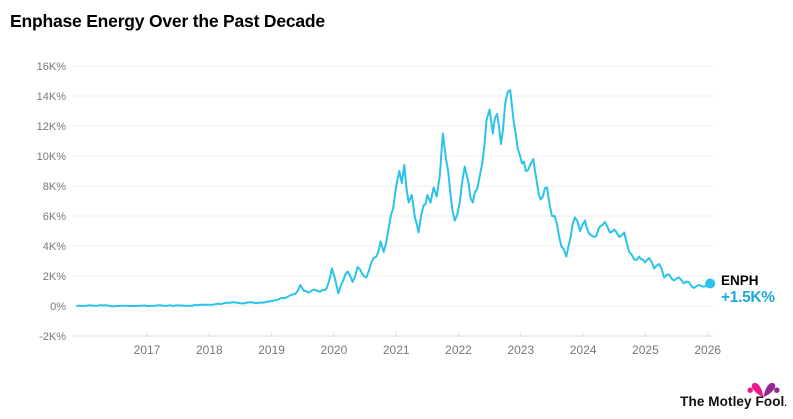 This screenshot has height=419, width=793. Describe the element at coordinates (763, 389) in the screenshot. I see `jester-hat-icon` at that location.